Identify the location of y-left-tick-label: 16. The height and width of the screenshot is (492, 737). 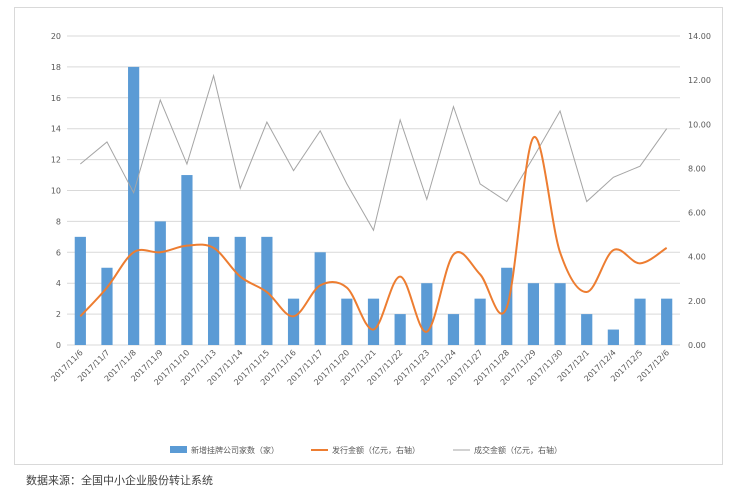
(56, 98).